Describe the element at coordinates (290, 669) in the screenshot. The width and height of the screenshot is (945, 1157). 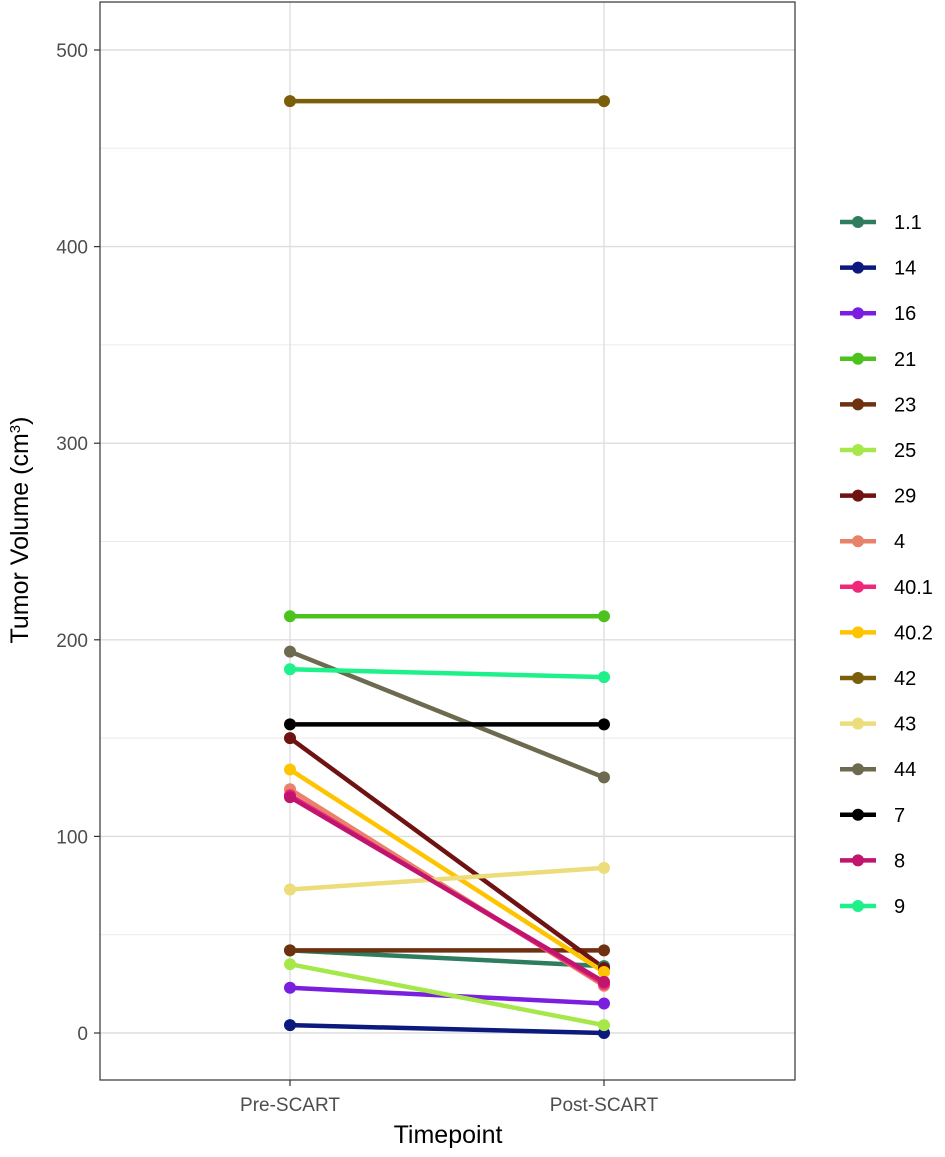
I see `data-point-9-Pre-SCART` at that location.